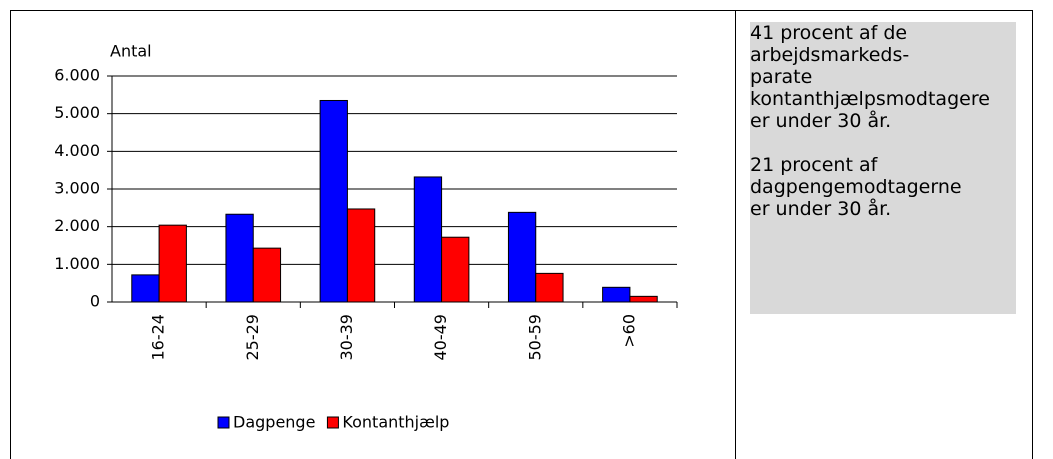 The image size is (1053, 459). I want to click on legend-label: Dagpenge, so click(274, 422).